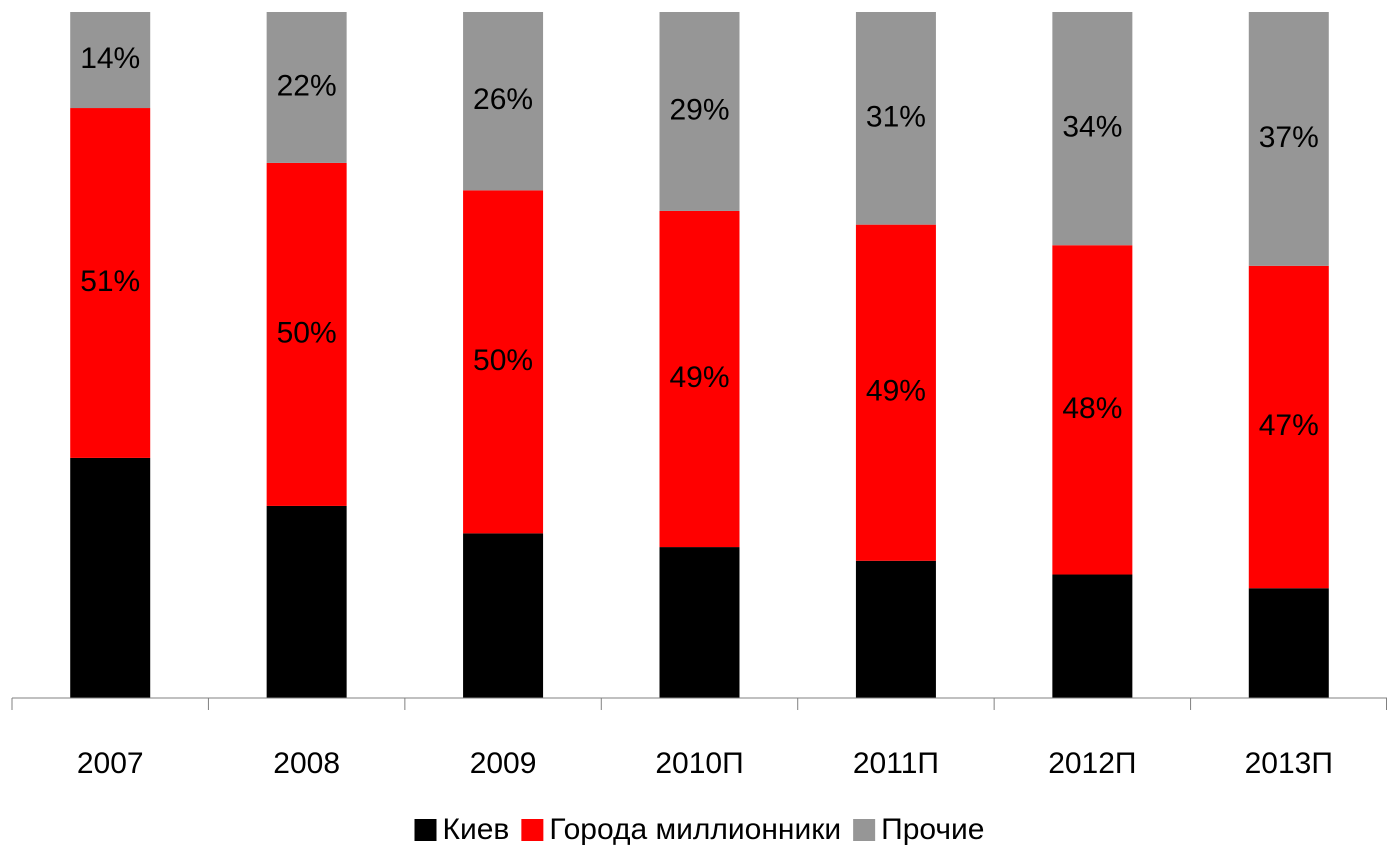 The image size is (1387, 847). Describe the element at coordinates (695, 829) in the screenshot. I see `legend-label: Города миллионники` at that location.